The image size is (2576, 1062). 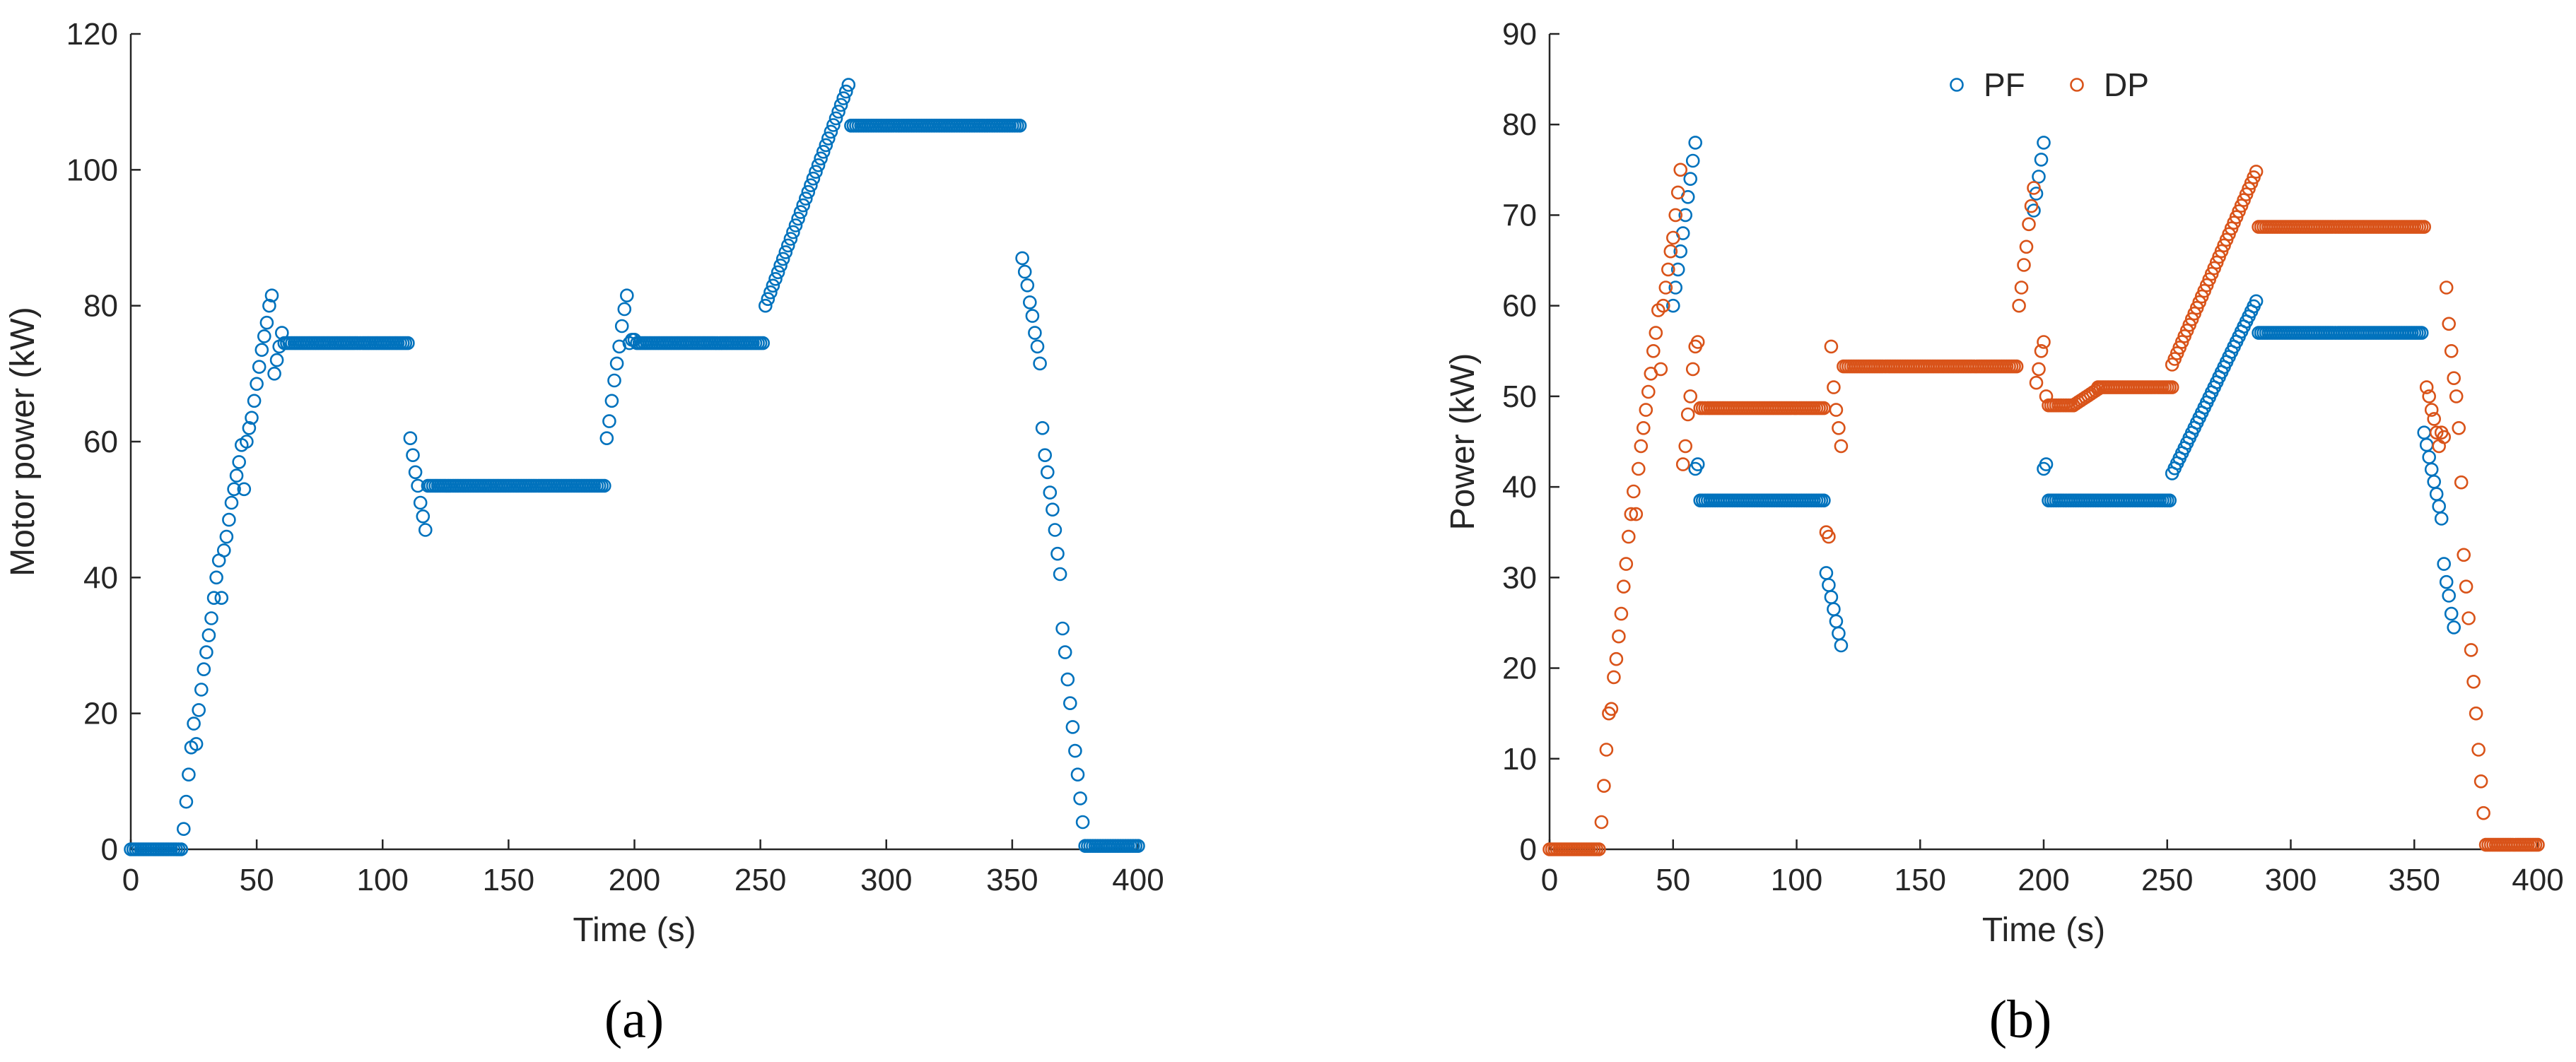 I want to click on x-tick-label: 400, so click(x=2538, y=880).